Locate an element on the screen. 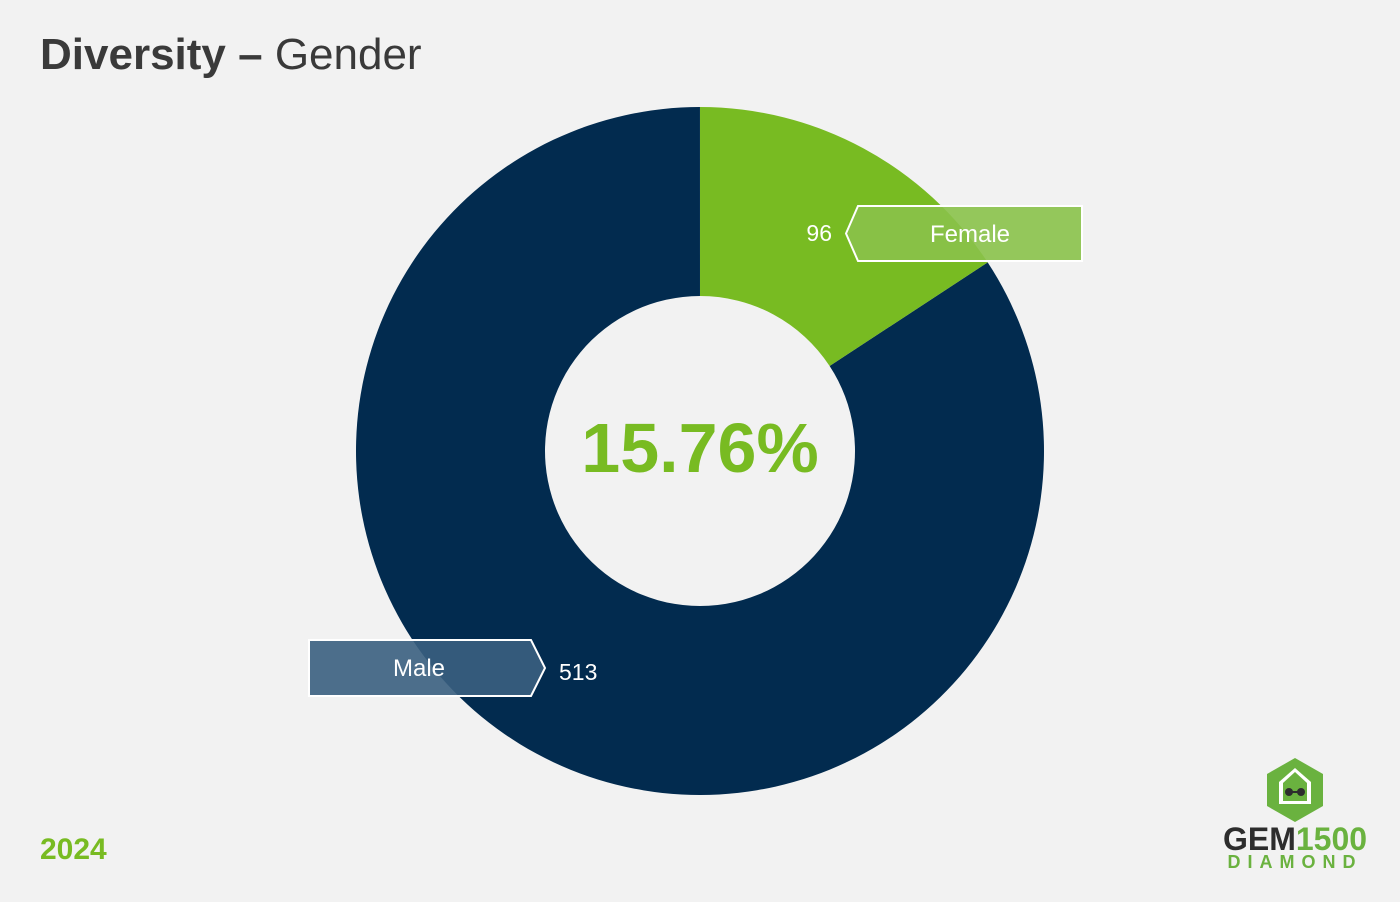  male-callout-label: Male is located at coordinates (419, 668).